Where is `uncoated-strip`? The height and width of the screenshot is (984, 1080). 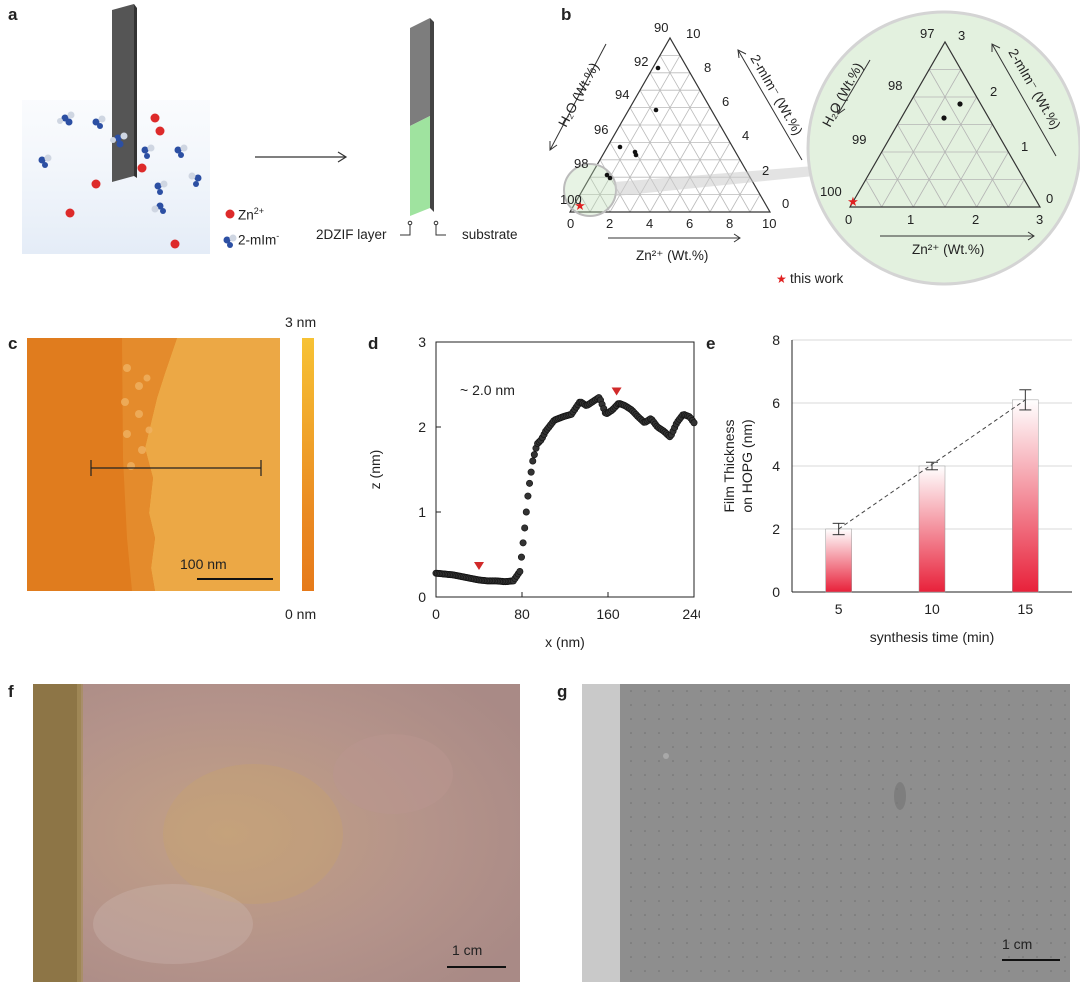
uncoated-strip is located at coordinates (57, 833).